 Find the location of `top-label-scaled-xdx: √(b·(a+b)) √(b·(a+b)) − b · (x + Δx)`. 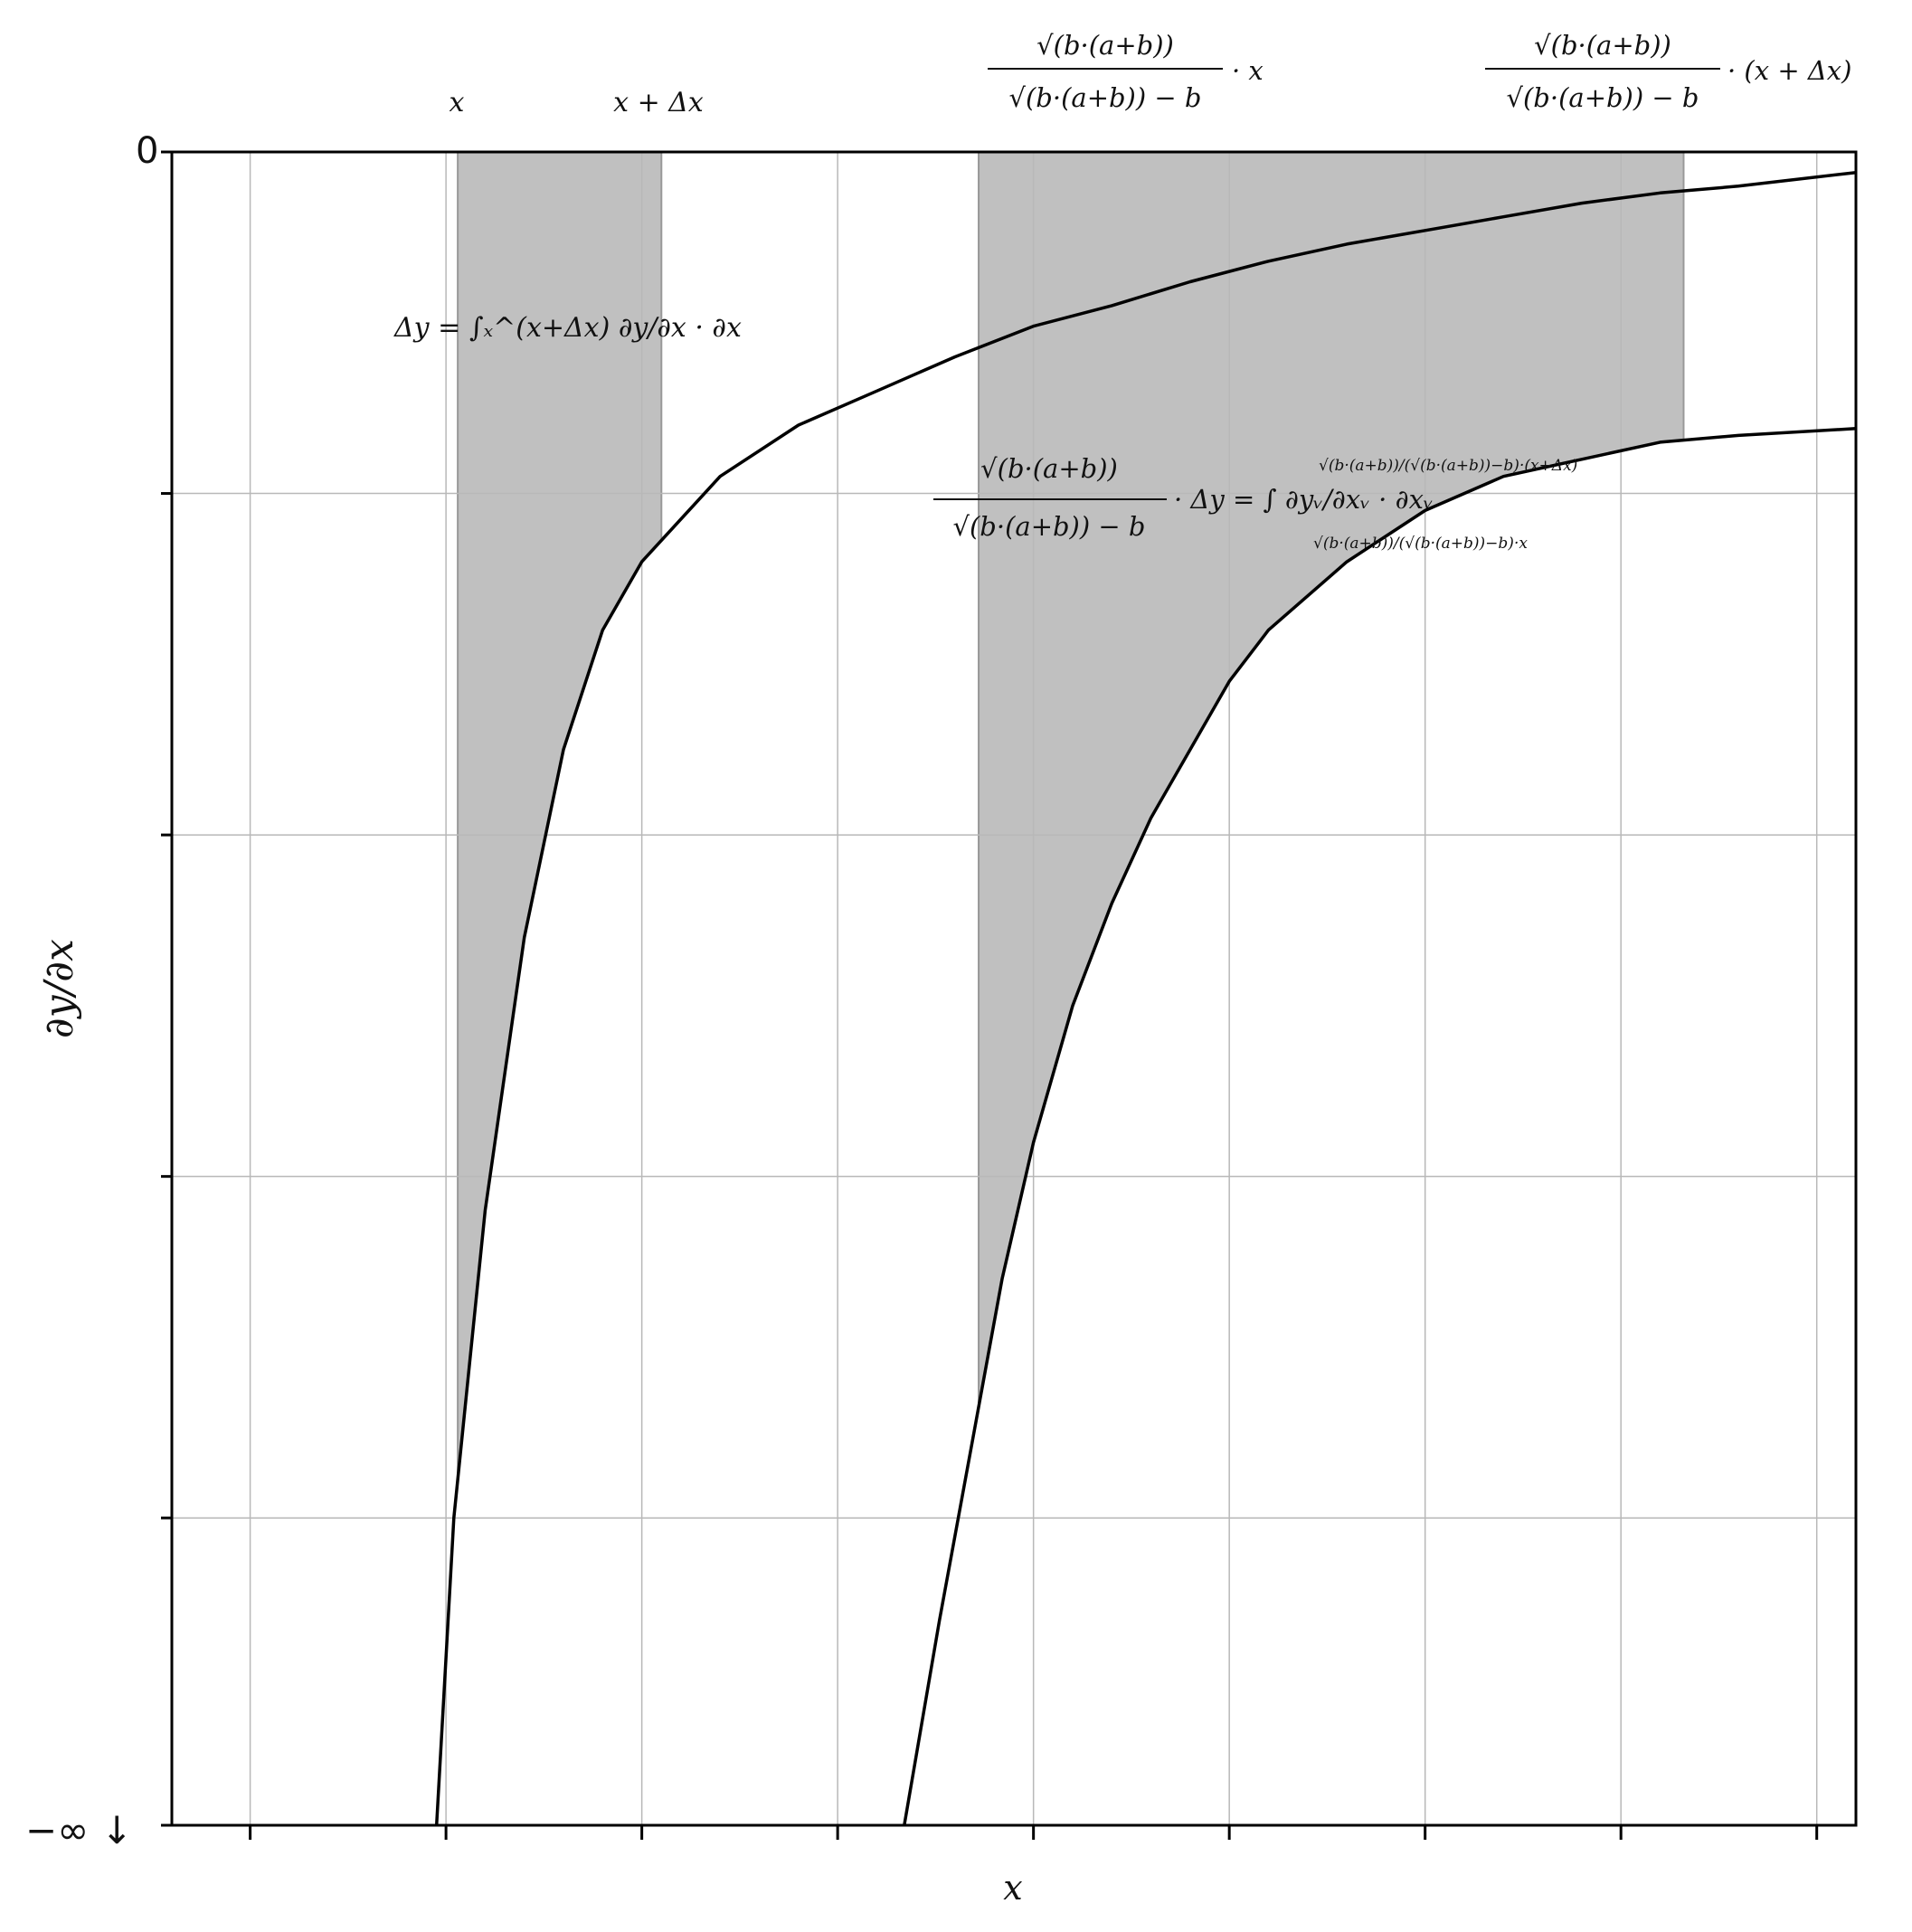

top-label-scaled-xdx: √(b·(a+b)) √(b·(a+b)) − b · (x + Δx) is located at coordinates (1668, 72).